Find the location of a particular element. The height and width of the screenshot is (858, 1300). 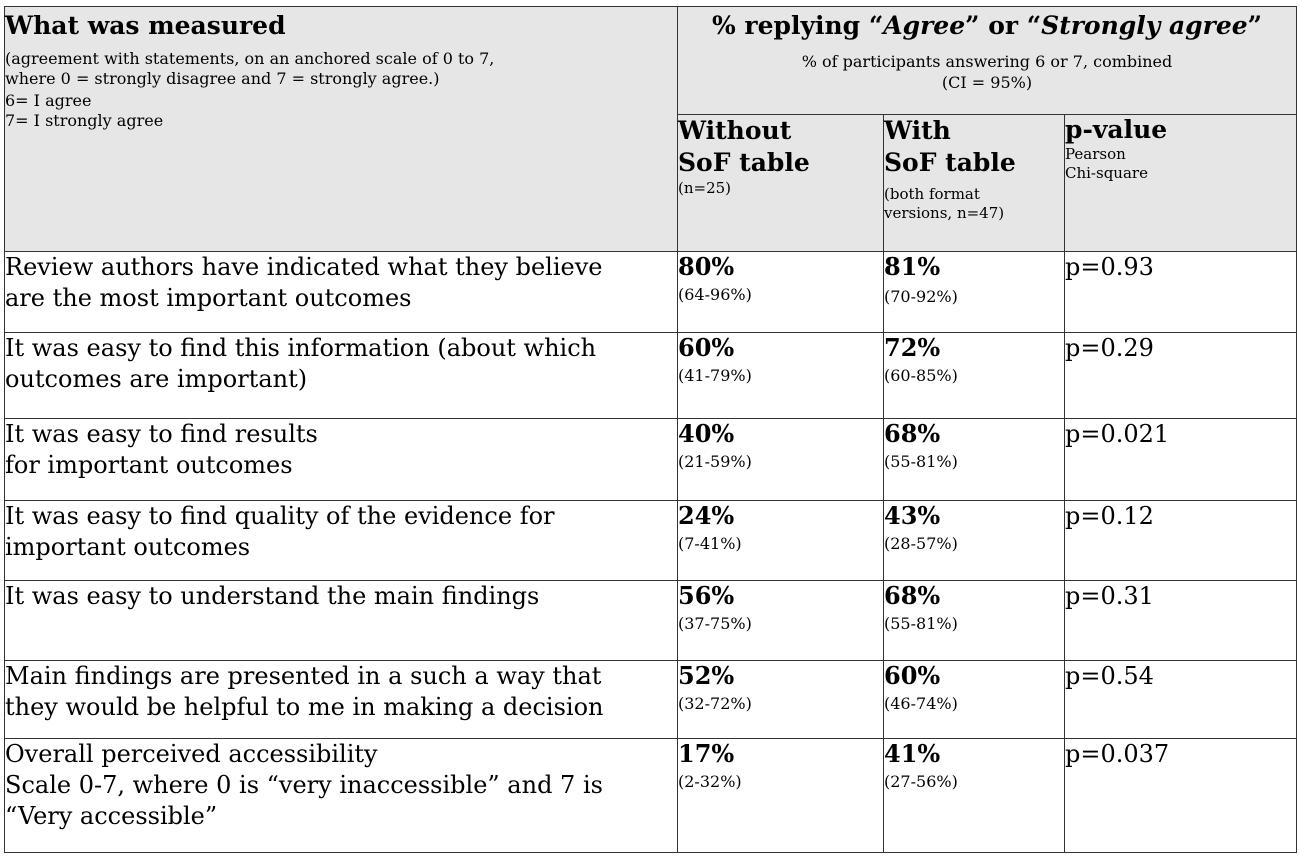

p-value-title: p-value is located at coordinates (1116, 129).